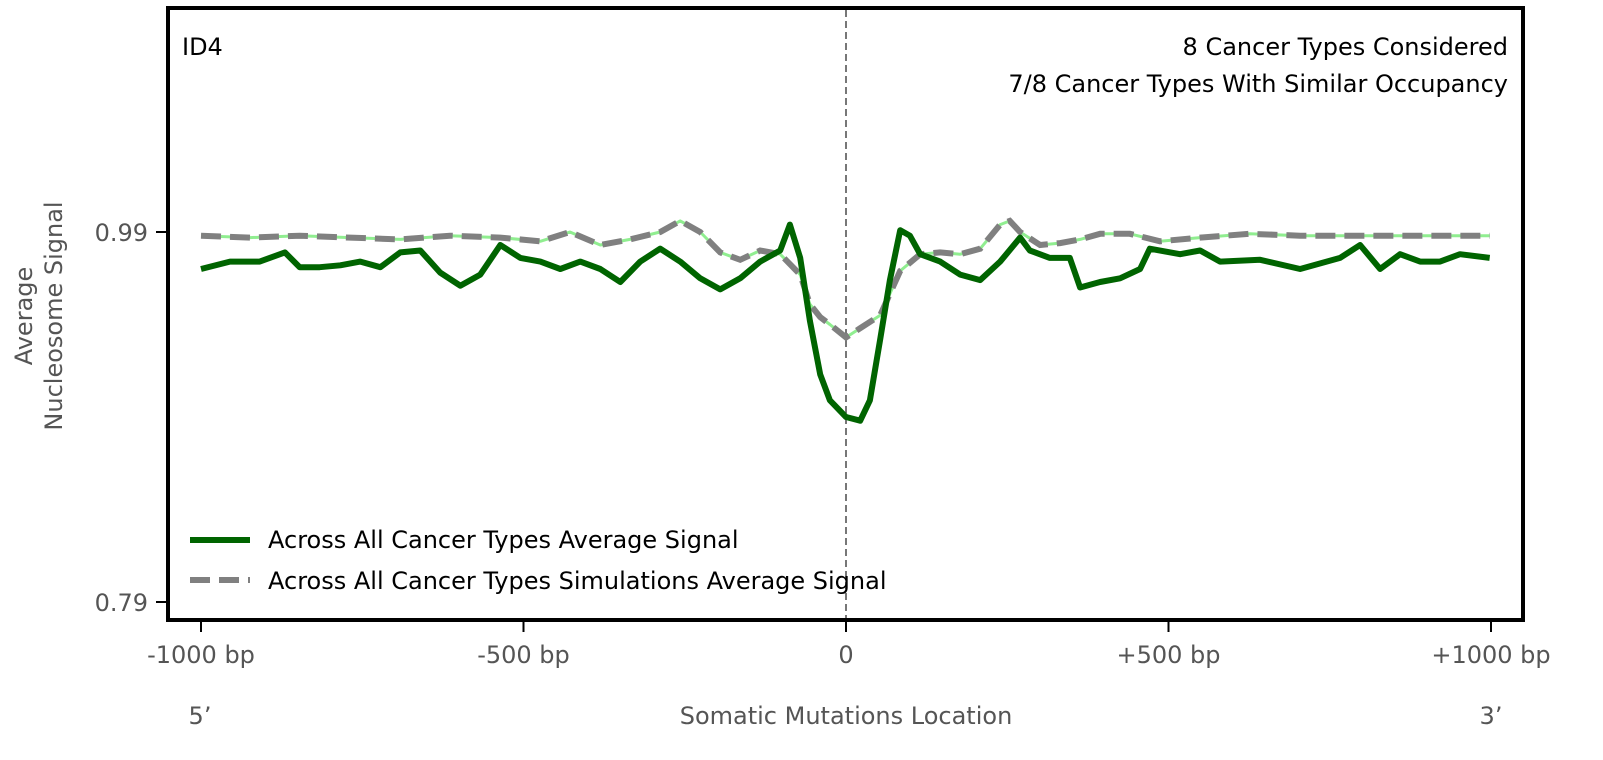 The height and width of the screenshot is (760, 1603). What do you see at coordinates (503, 540) in the screenshot?
I see `legend-label-observed: Across All Cancer Types Average Signal` at bounding box center [503, 540].